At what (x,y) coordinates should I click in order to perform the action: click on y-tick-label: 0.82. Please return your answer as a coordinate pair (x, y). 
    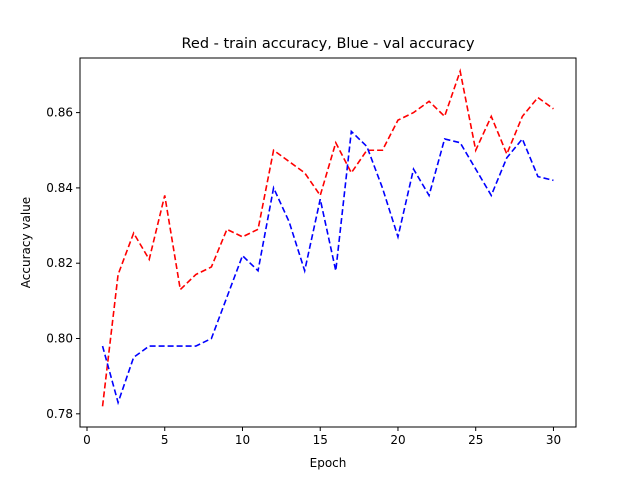
    Looking at the image, I should click on (59, 263).